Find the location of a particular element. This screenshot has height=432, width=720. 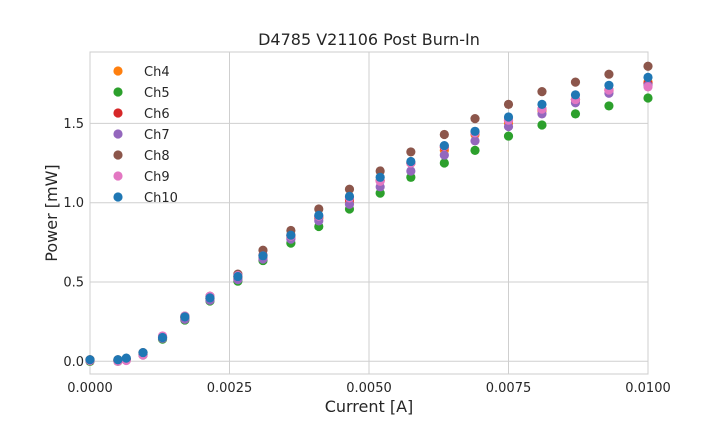

legend-label: Ch4 is located at coordinates (157, 72).